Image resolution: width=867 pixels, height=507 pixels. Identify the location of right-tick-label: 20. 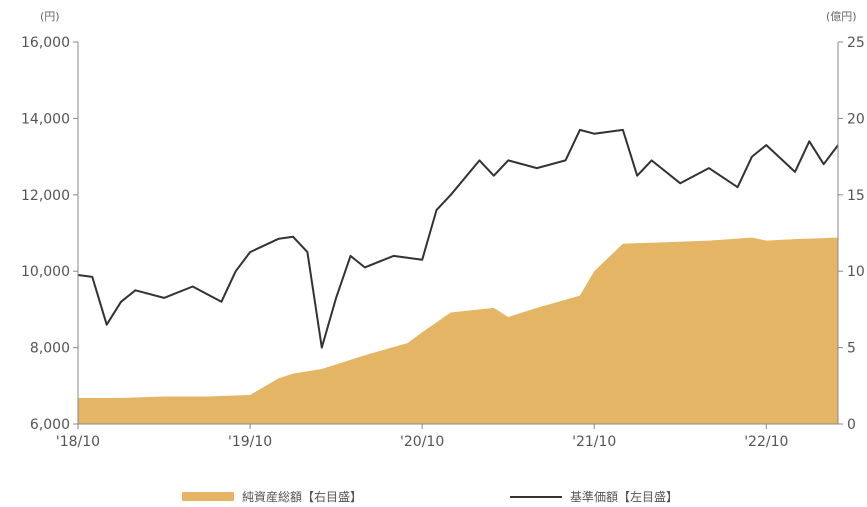
(856, 119).